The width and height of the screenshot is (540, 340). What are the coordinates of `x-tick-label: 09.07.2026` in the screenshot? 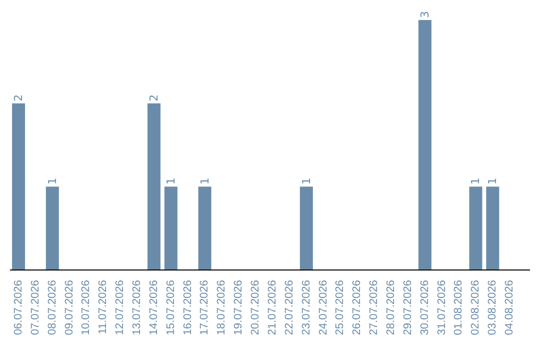 It's located at (69, 308).